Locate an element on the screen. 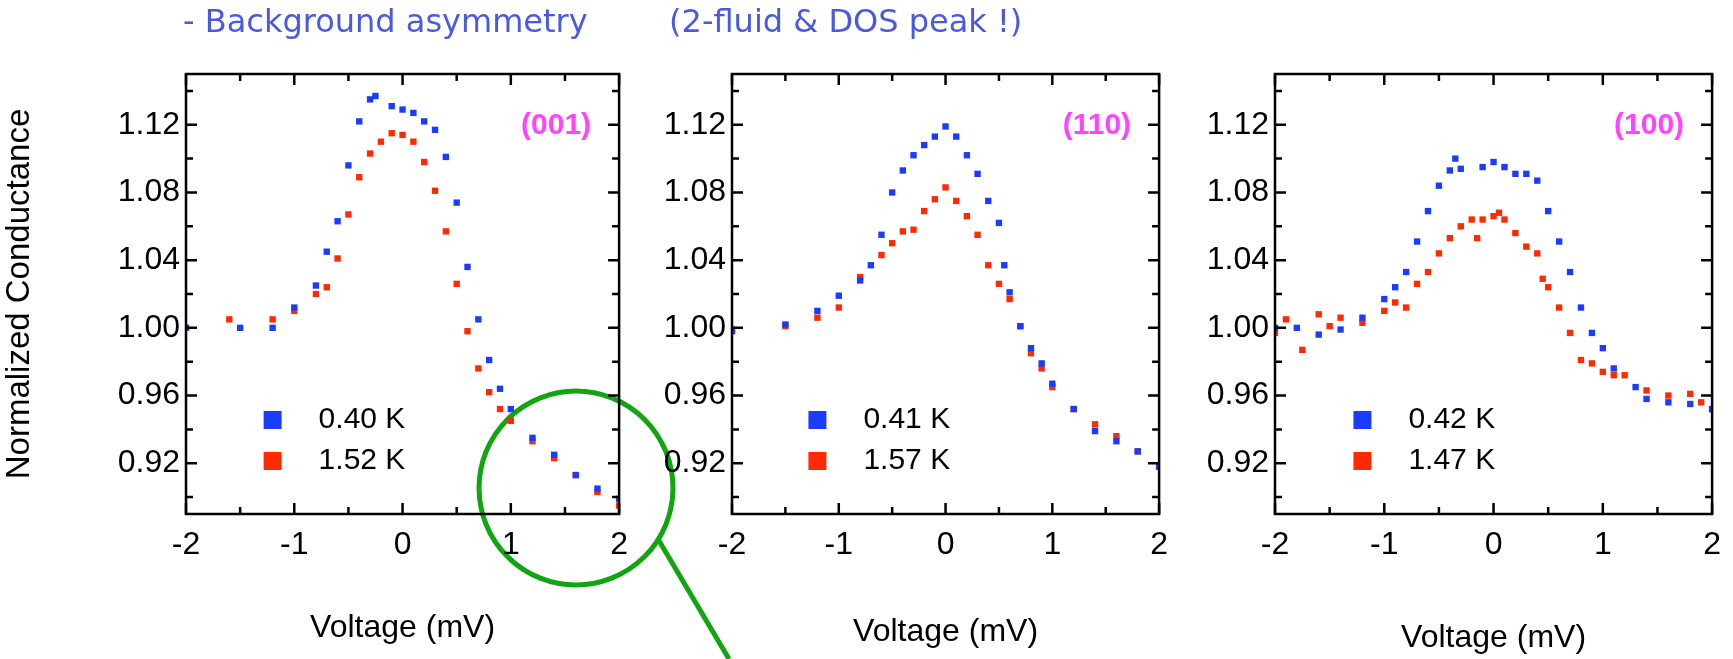  annotation: (110) is located at coordinates (1097, 124).